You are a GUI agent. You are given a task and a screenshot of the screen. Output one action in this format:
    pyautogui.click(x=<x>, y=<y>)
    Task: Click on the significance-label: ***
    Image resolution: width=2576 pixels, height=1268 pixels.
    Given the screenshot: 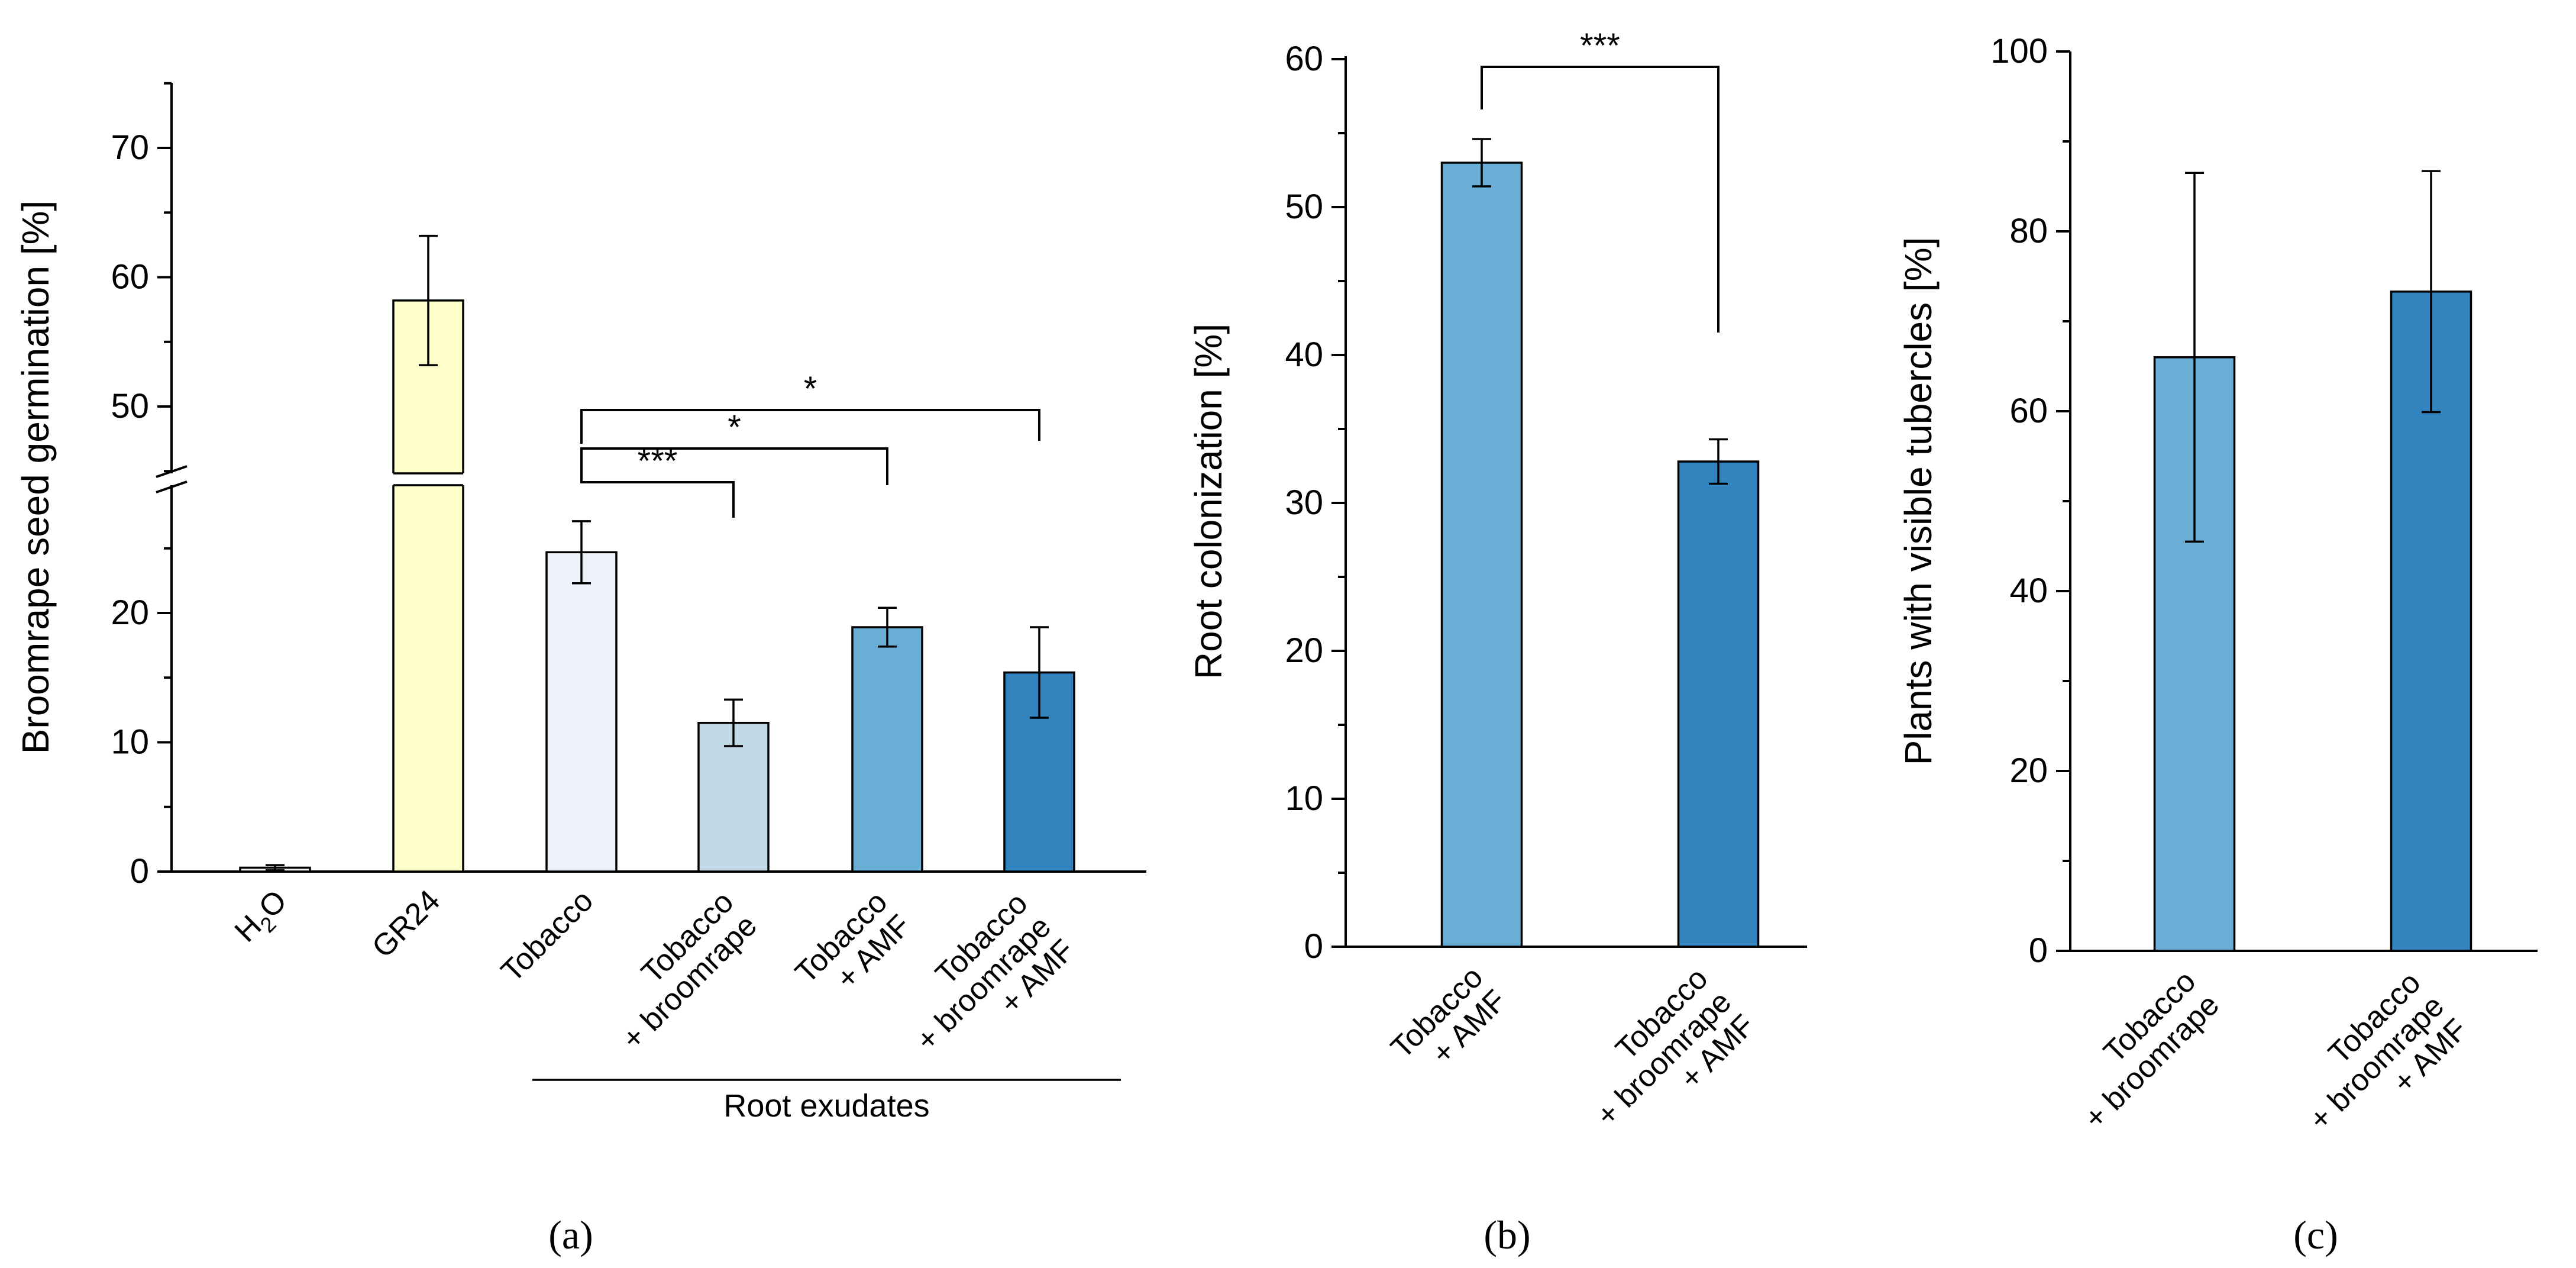 What is the action you would take?
    pyautogui.click(x=1600, y=46)
    